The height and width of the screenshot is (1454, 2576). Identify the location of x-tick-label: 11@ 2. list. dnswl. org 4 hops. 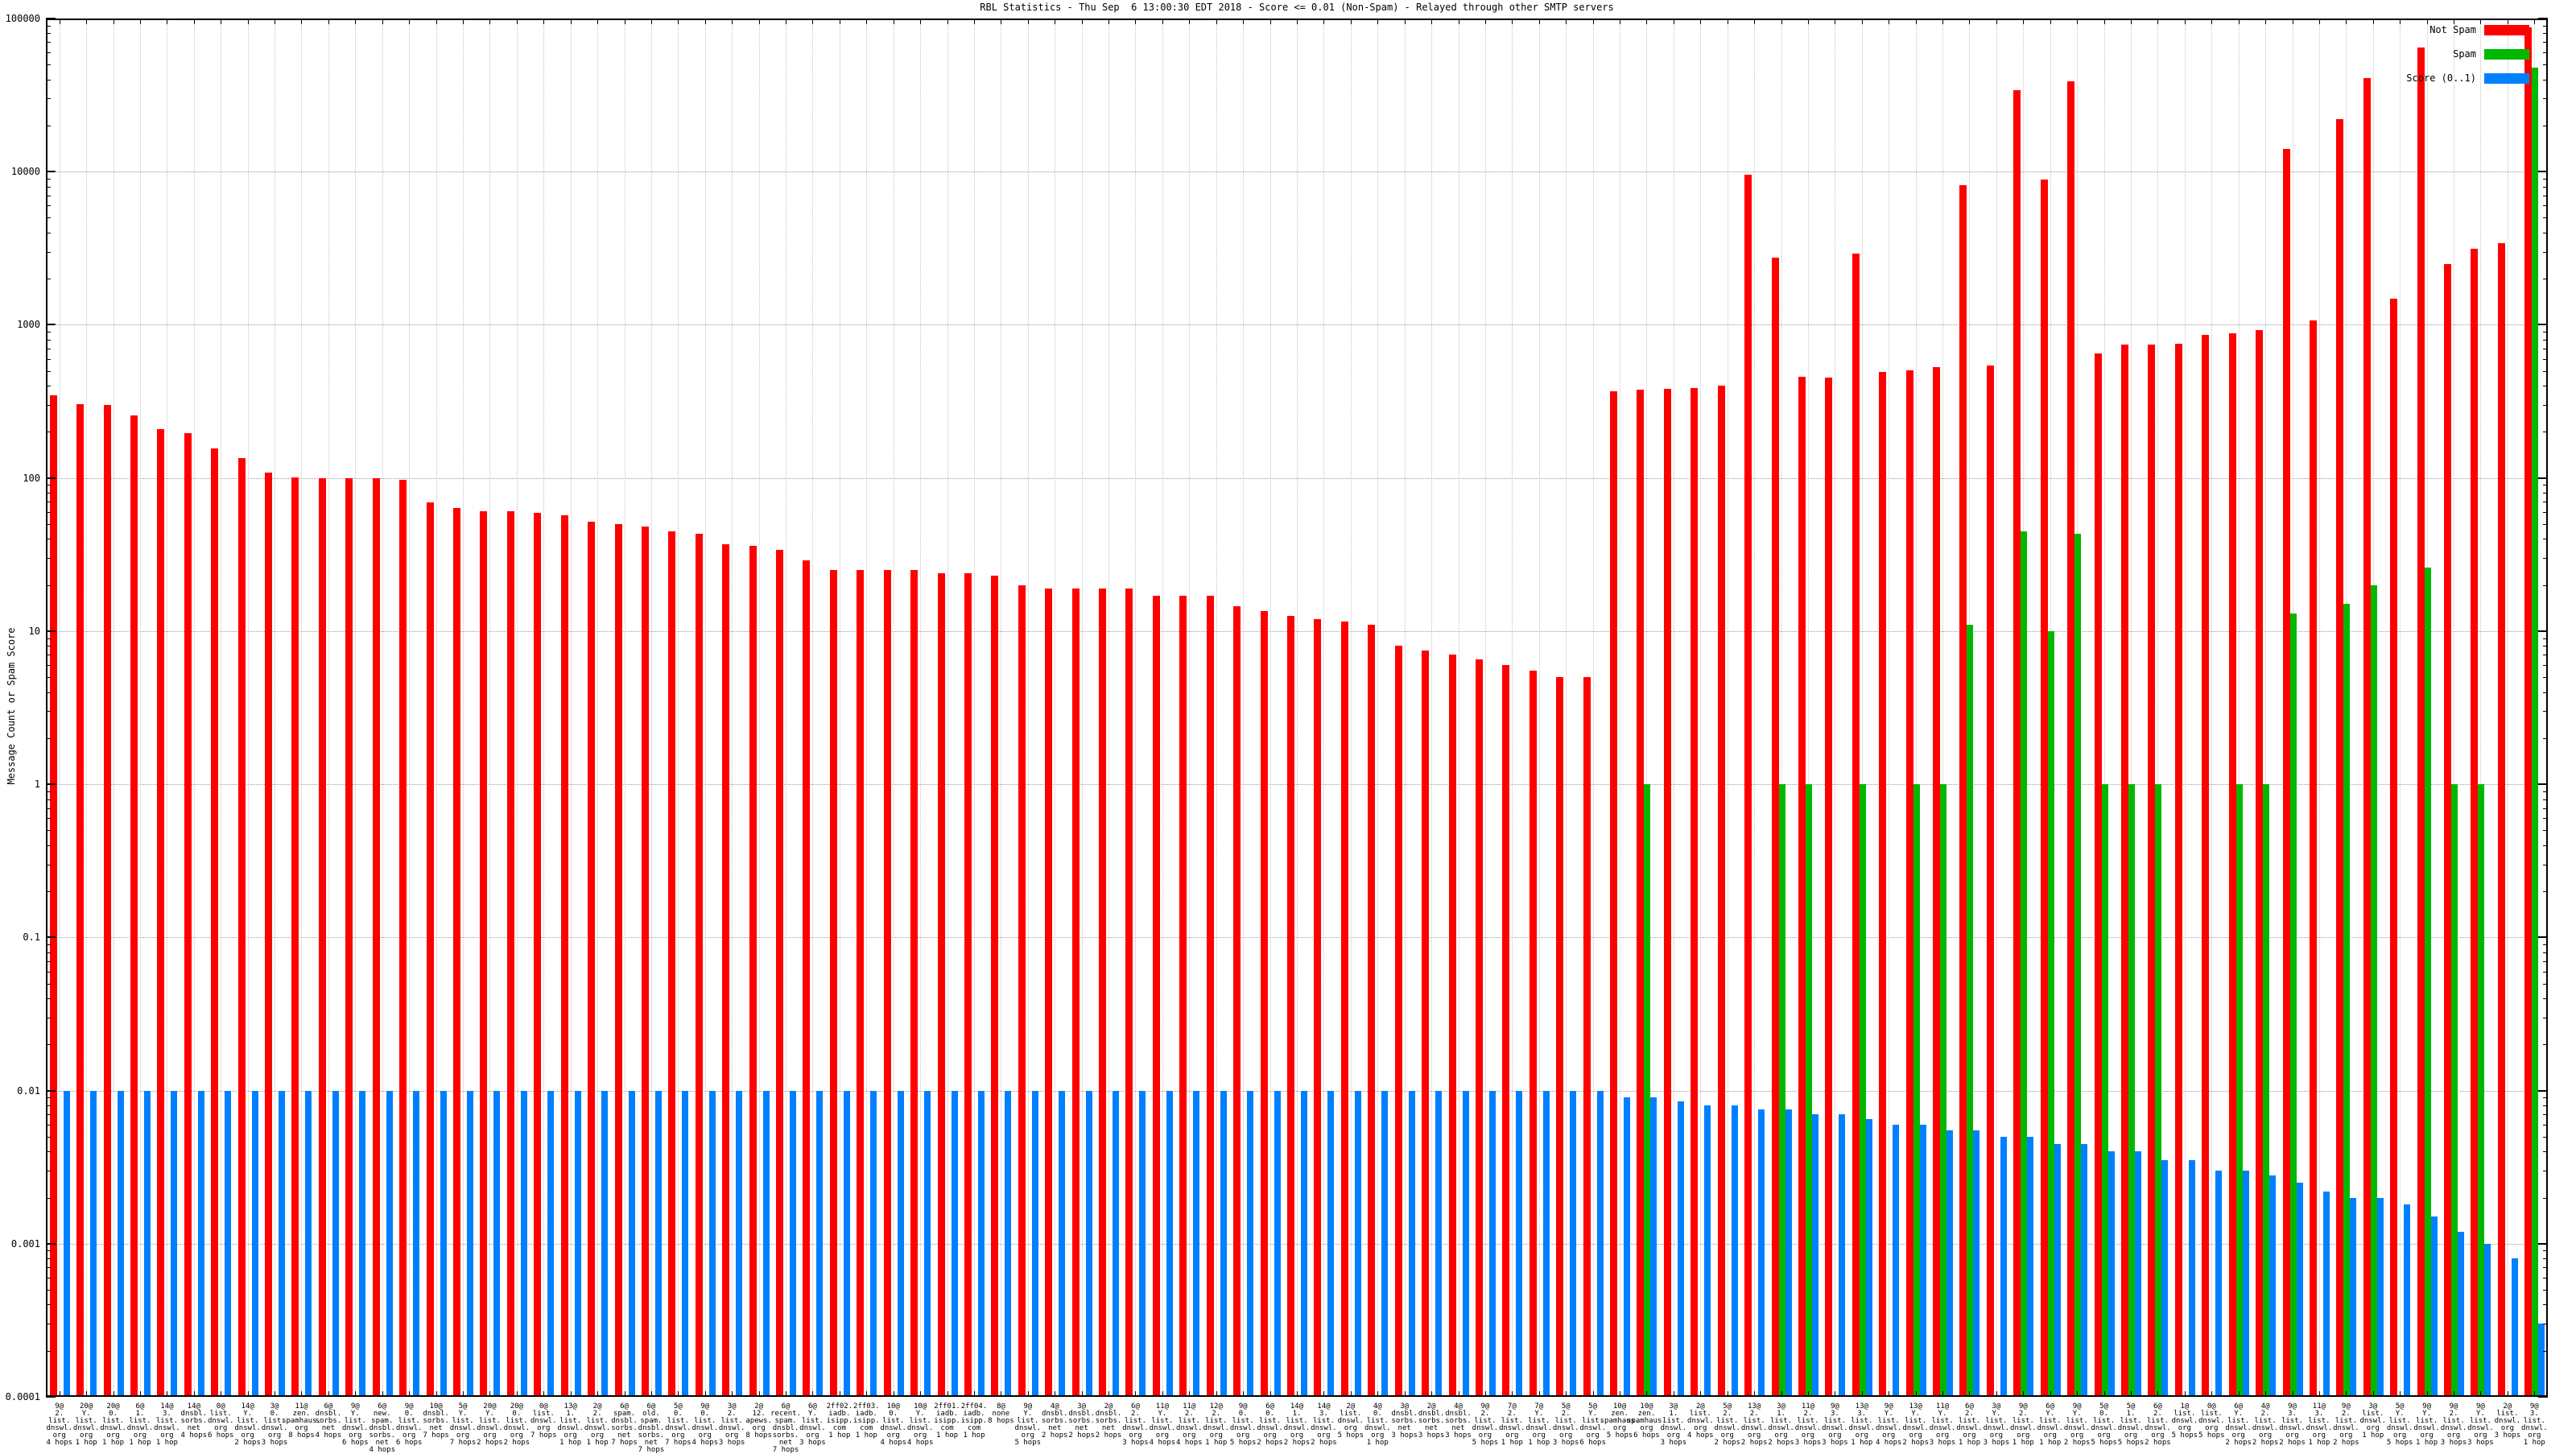
(1189, 1424).